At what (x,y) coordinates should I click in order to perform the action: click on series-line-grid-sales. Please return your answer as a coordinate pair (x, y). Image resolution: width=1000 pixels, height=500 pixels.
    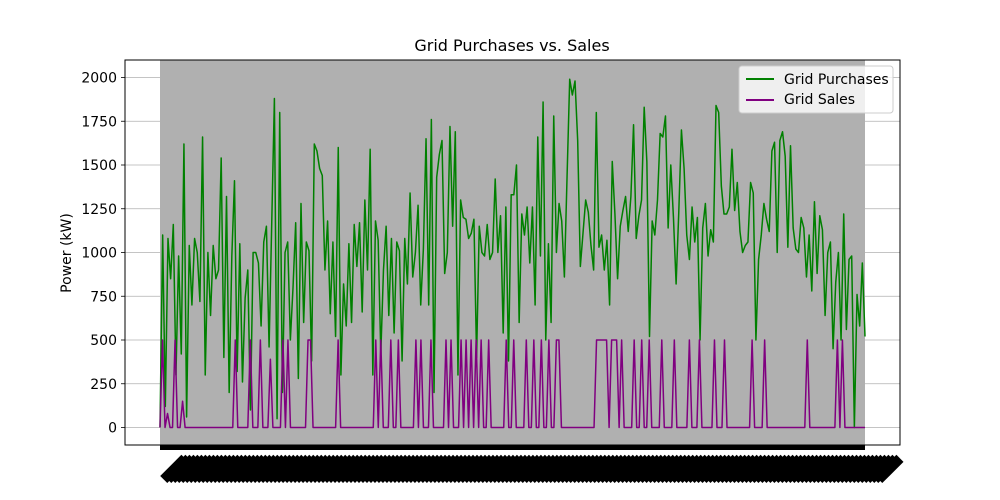
    Looking at the image, I should click on (512, 384).